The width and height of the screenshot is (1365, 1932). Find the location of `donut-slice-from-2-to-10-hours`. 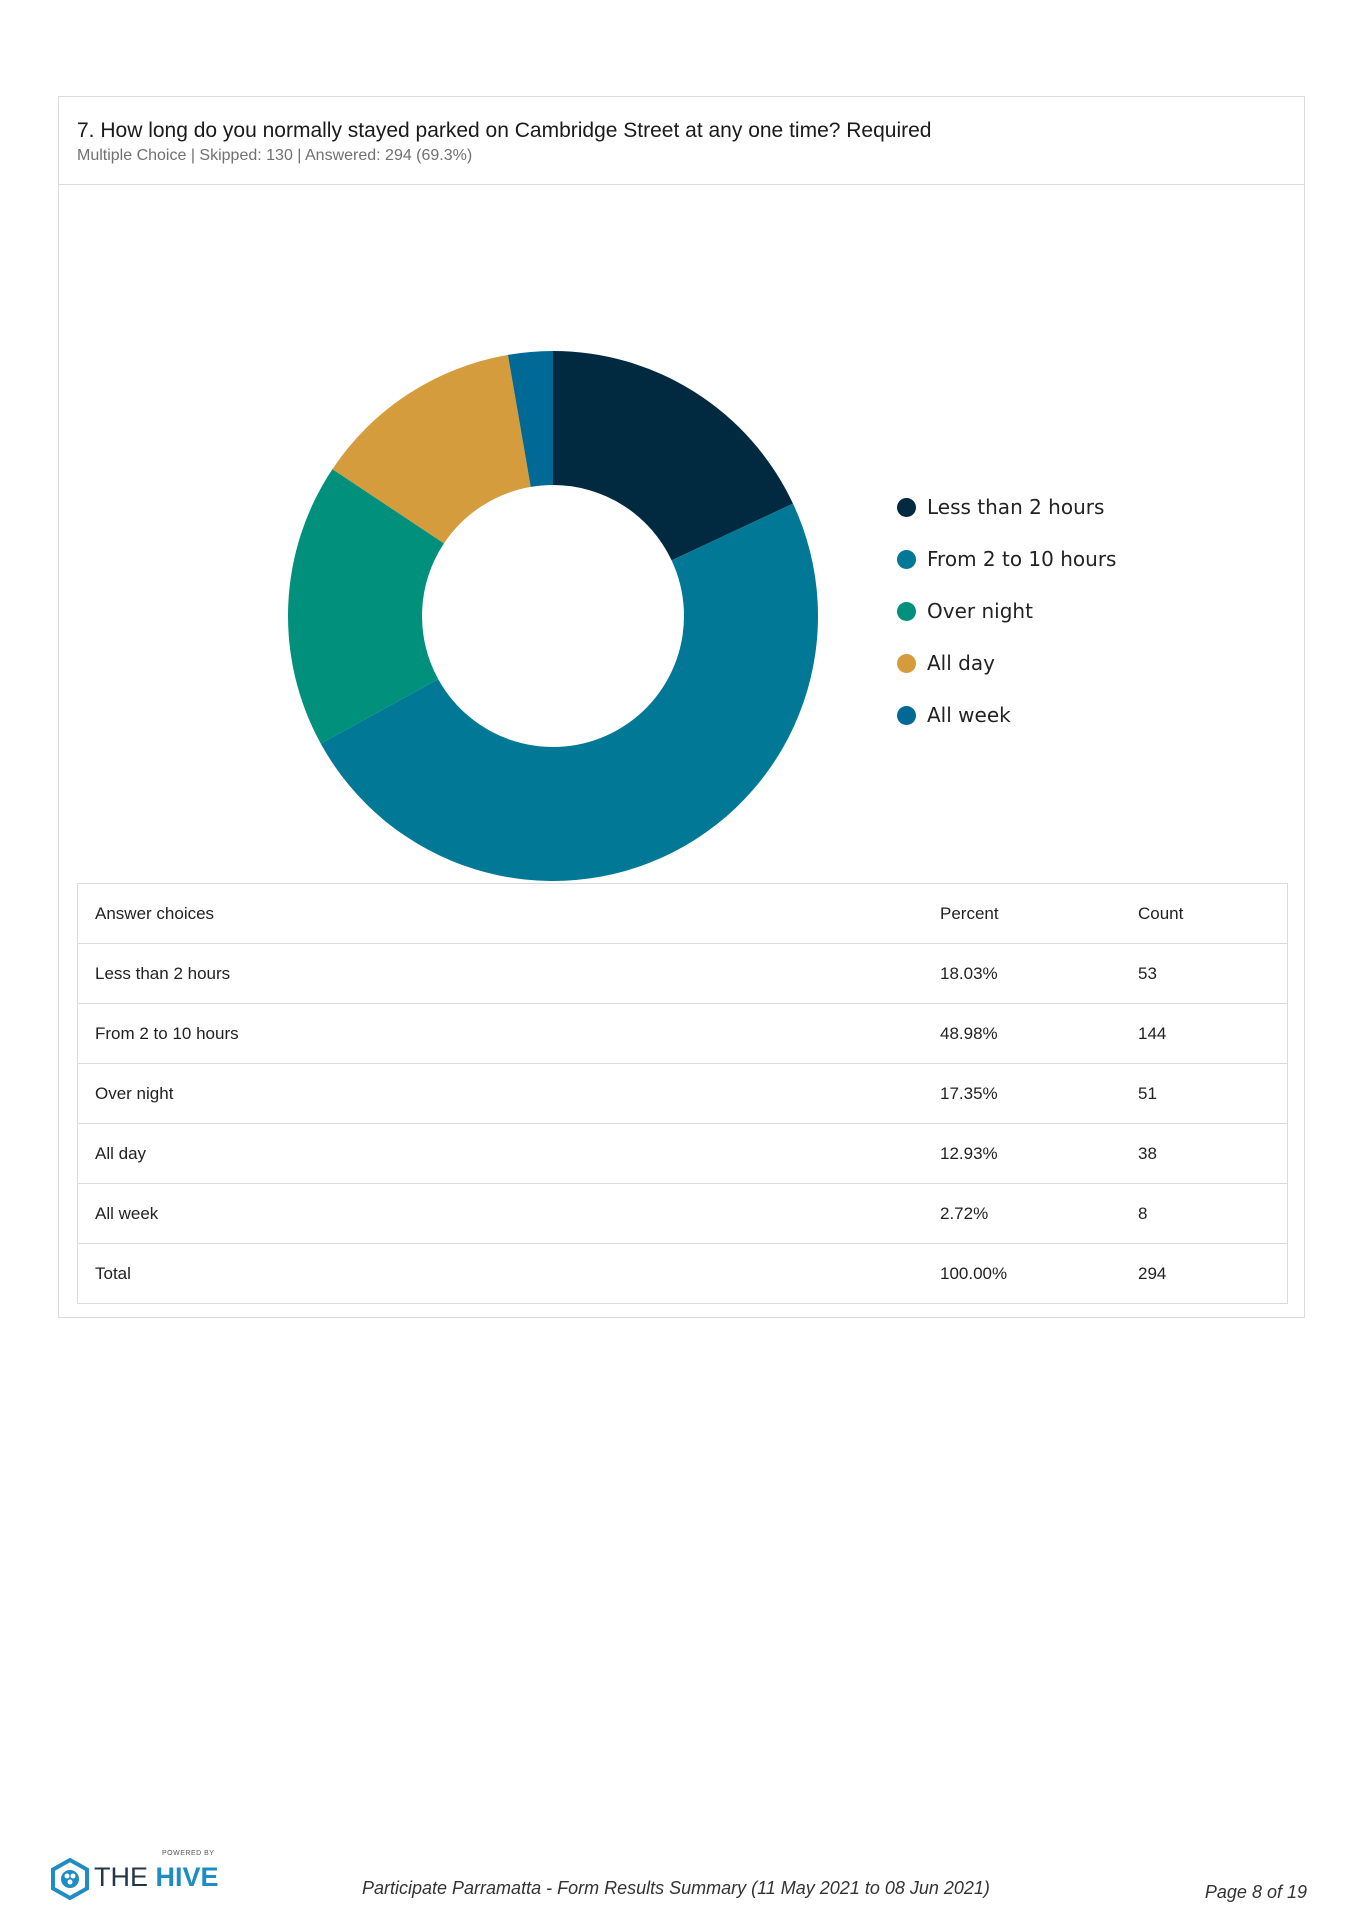

donut-slice-from-2-to-10-hours is located at coordinates (569, 692).